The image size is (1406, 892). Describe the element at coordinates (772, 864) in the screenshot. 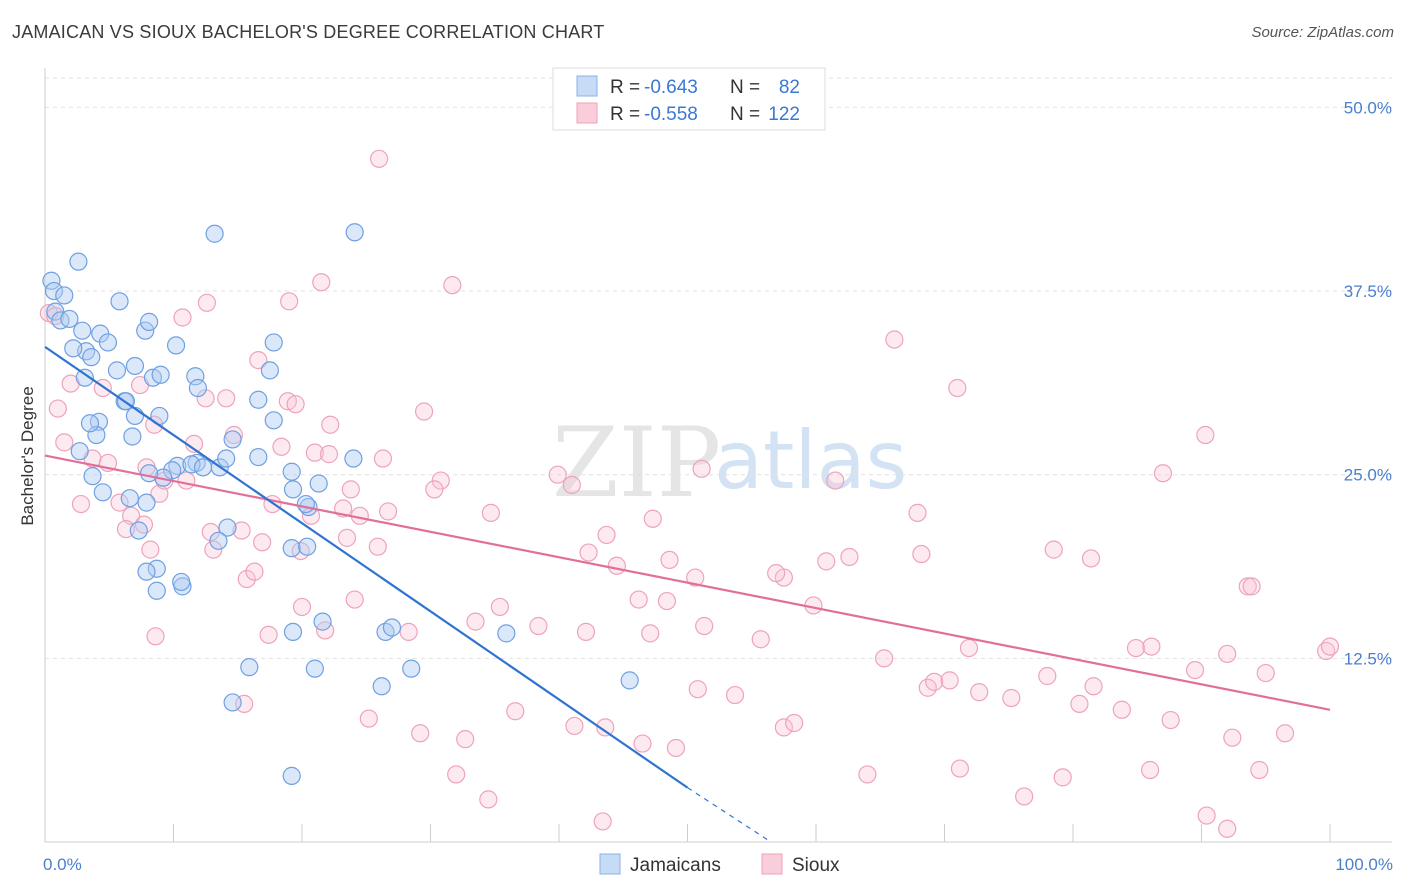

I see `bottom-legend-pink-swatch` at that location.